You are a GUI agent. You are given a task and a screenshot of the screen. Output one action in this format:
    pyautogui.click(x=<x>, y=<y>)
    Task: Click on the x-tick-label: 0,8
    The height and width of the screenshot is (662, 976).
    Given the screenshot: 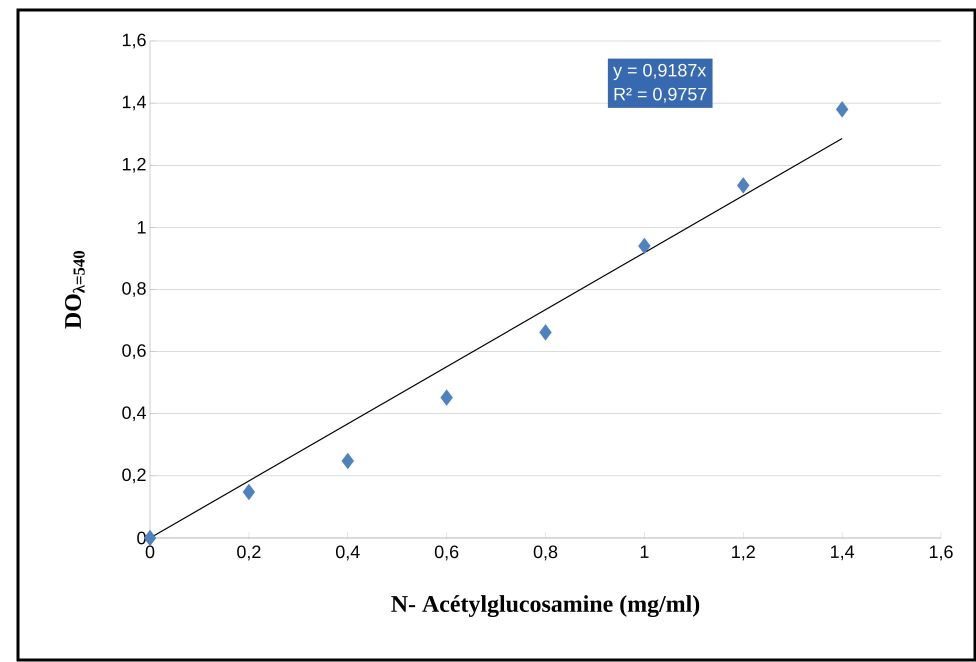 What is the action you would take?
    pyautogui.click(x=546, y=552)
    